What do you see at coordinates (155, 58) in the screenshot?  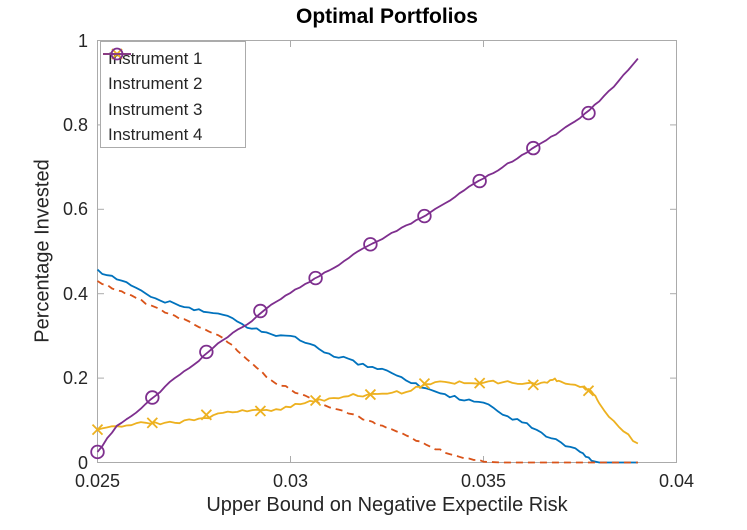 I see `legend-label: Instrument 1` at bounding box center [155, 58].